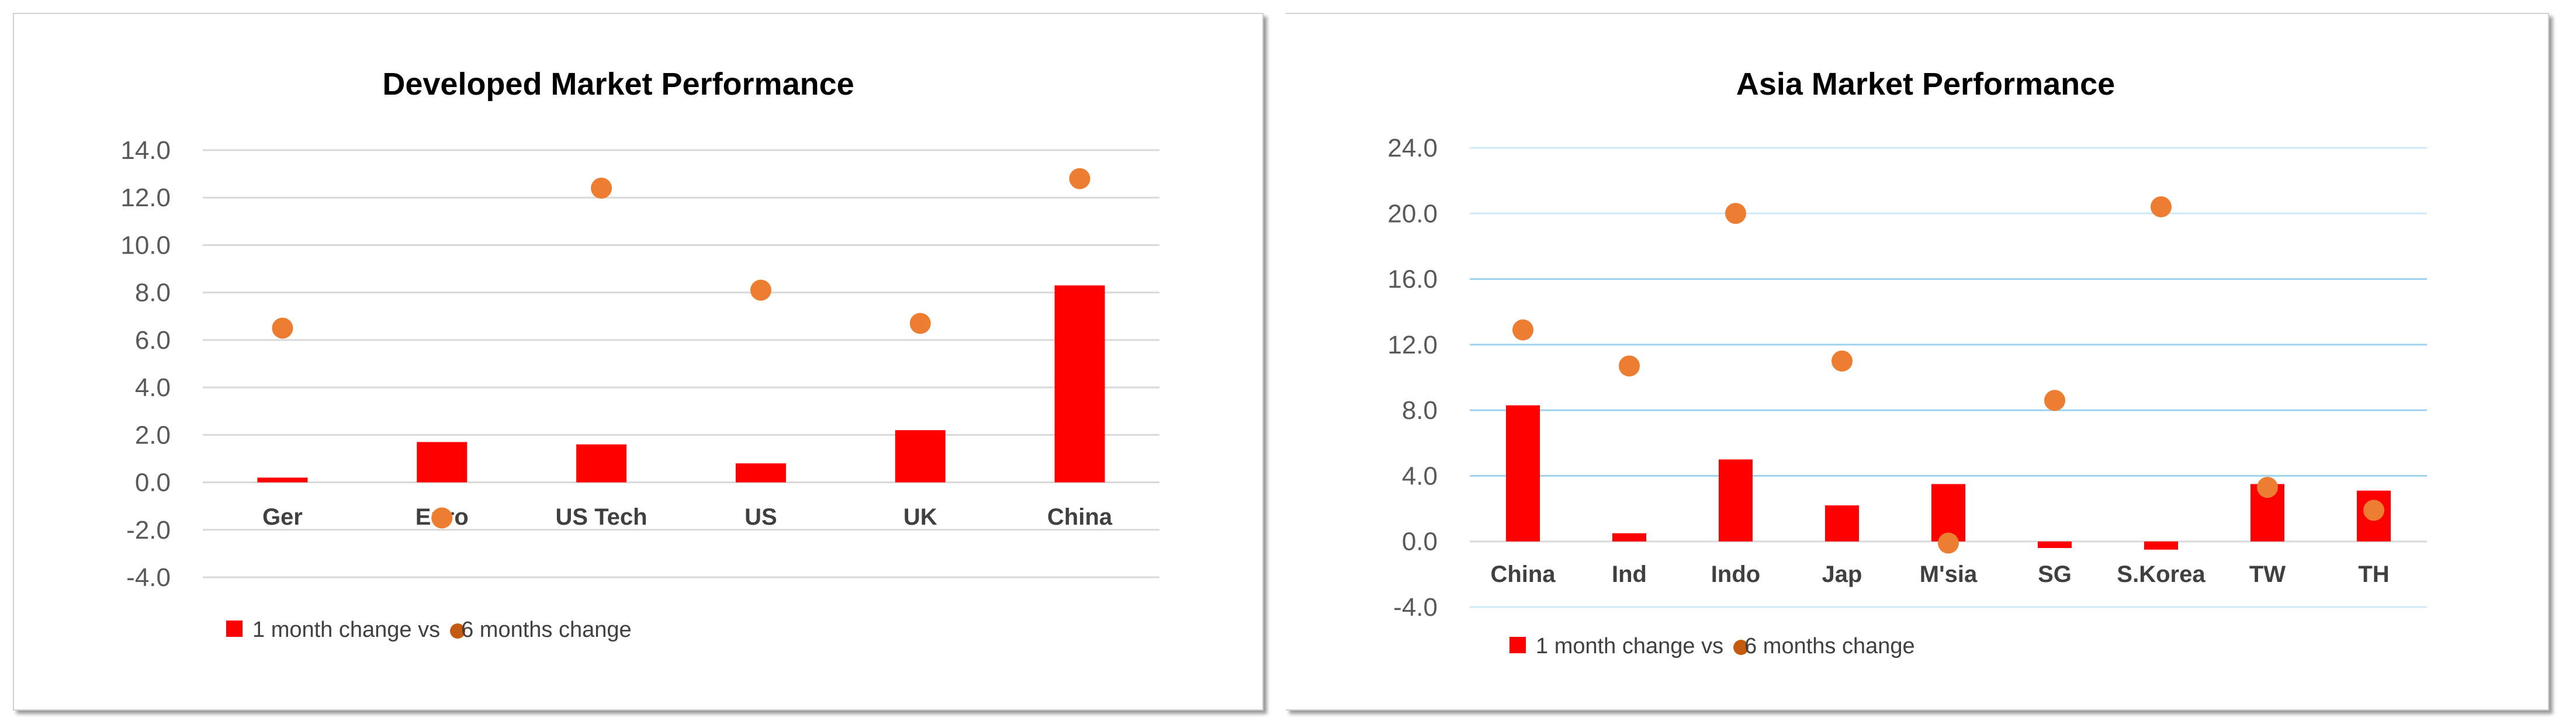 The image size is (2576, 721). I want to click on y-tick-label: -2.0, so click(148, 530).